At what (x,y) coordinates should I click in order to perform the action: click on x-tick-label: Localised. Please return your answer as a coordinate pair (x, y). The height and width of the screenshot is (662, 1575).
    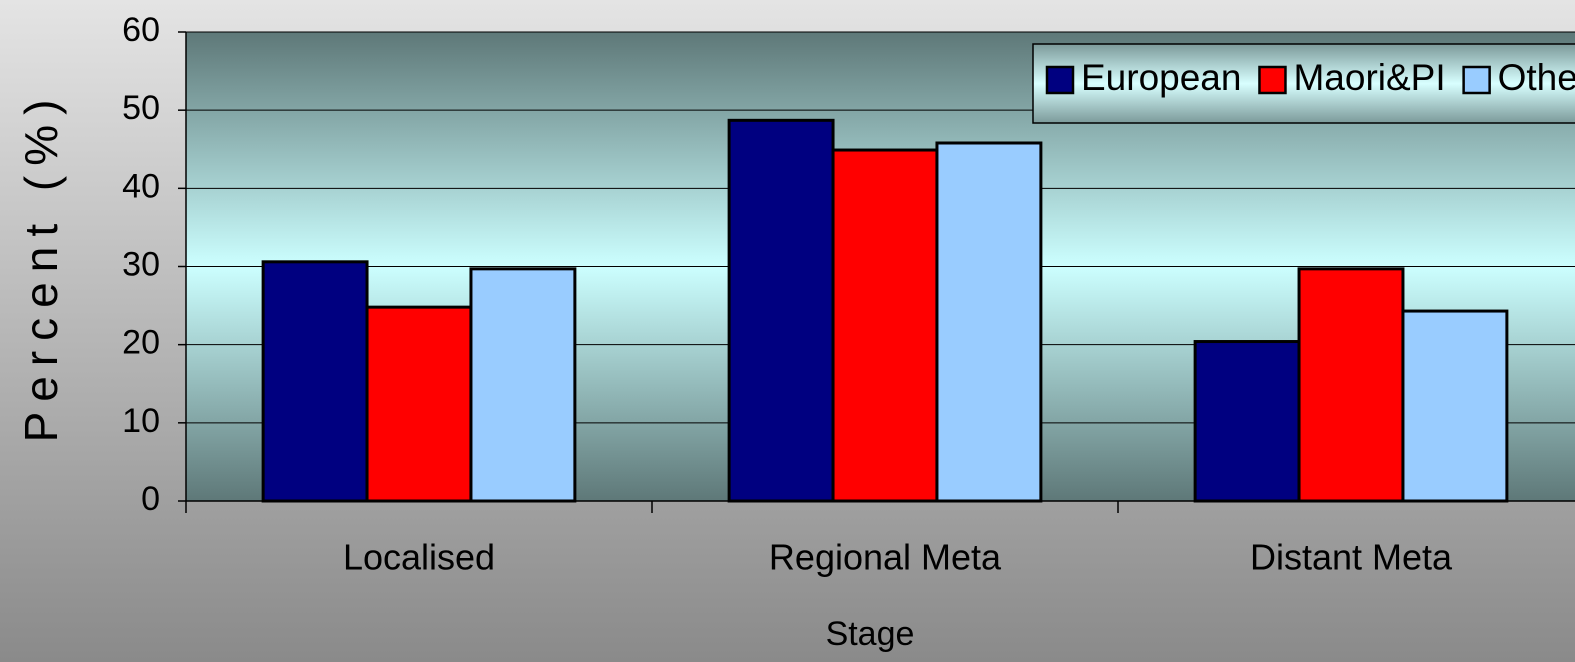
    Looking at the image, I should click on (419, 557).